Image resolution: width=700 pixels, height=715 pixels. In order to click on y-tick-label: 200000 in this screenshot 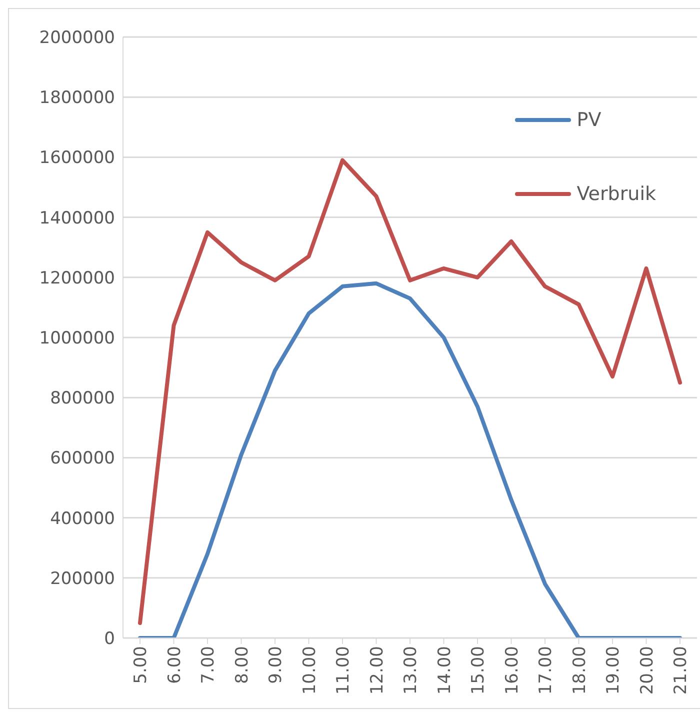, I will do `click(82, 578)`.